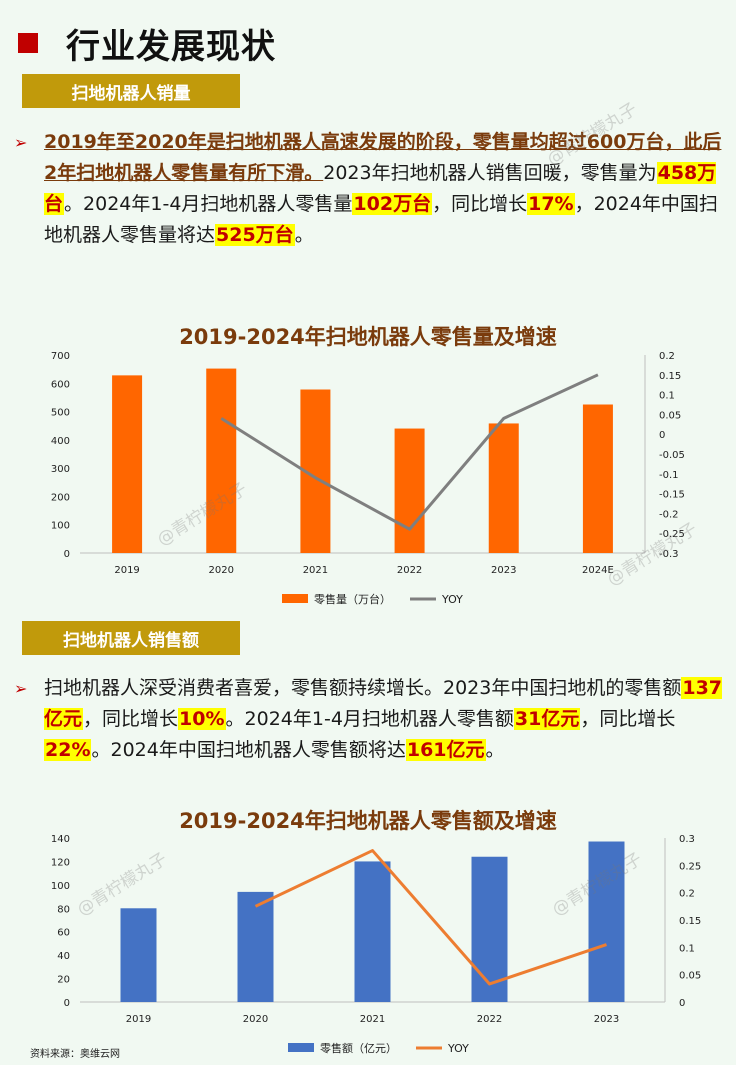  I want to click on text-segment: ，2024年中国扫地机器人零售量将达, so click(381, 219).